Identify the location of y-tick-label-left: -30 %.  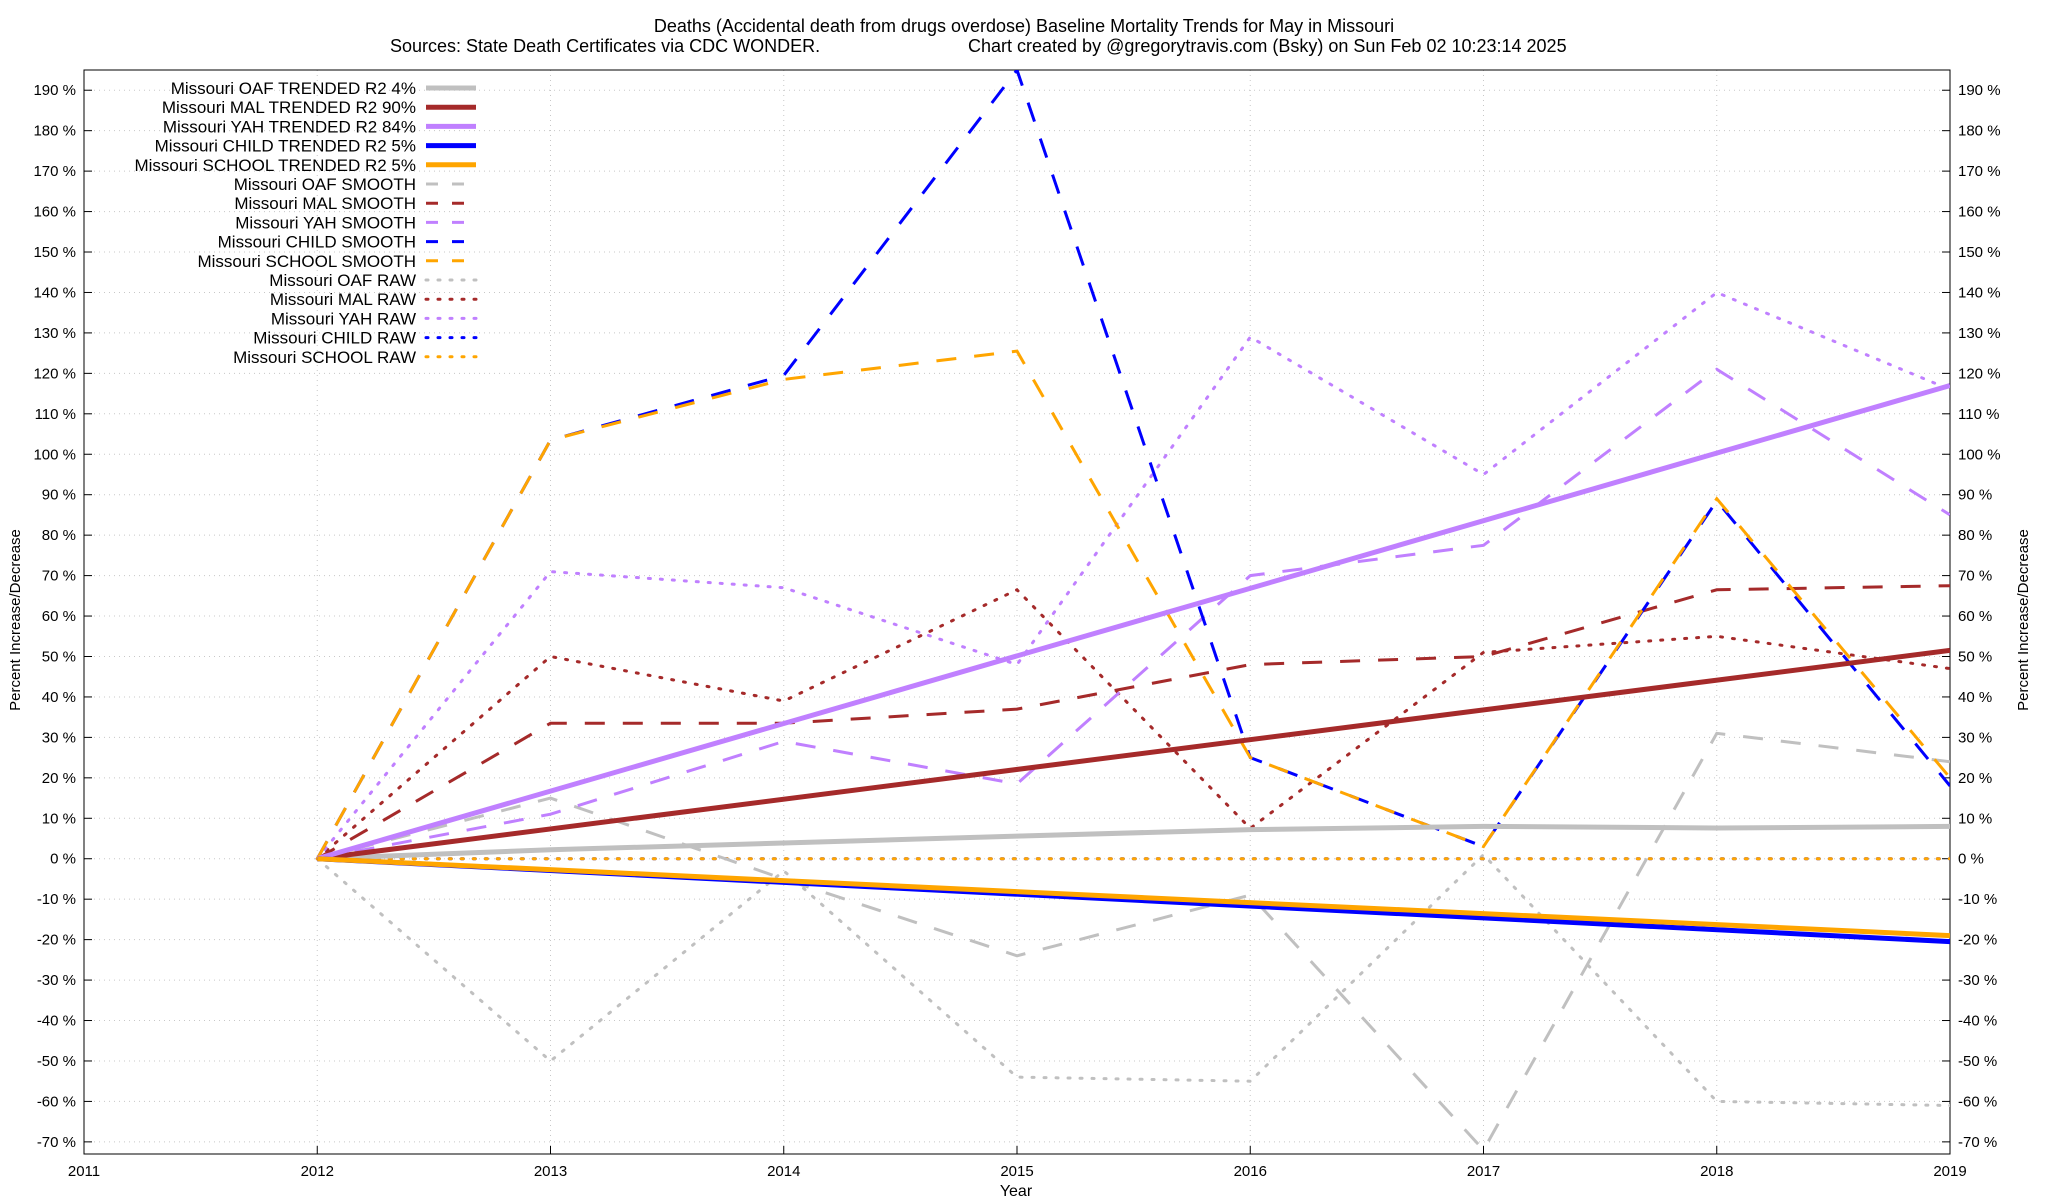
(56, 980).